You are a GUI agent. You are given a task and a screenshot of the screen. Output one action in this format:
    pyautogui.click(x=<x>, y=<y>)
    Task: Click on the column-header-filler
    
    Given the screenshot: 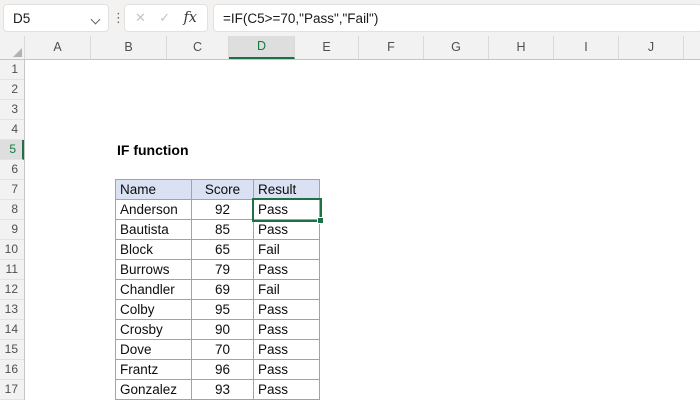 What is the action you would take?
    pyautogui.click(x=692, y=47)
    